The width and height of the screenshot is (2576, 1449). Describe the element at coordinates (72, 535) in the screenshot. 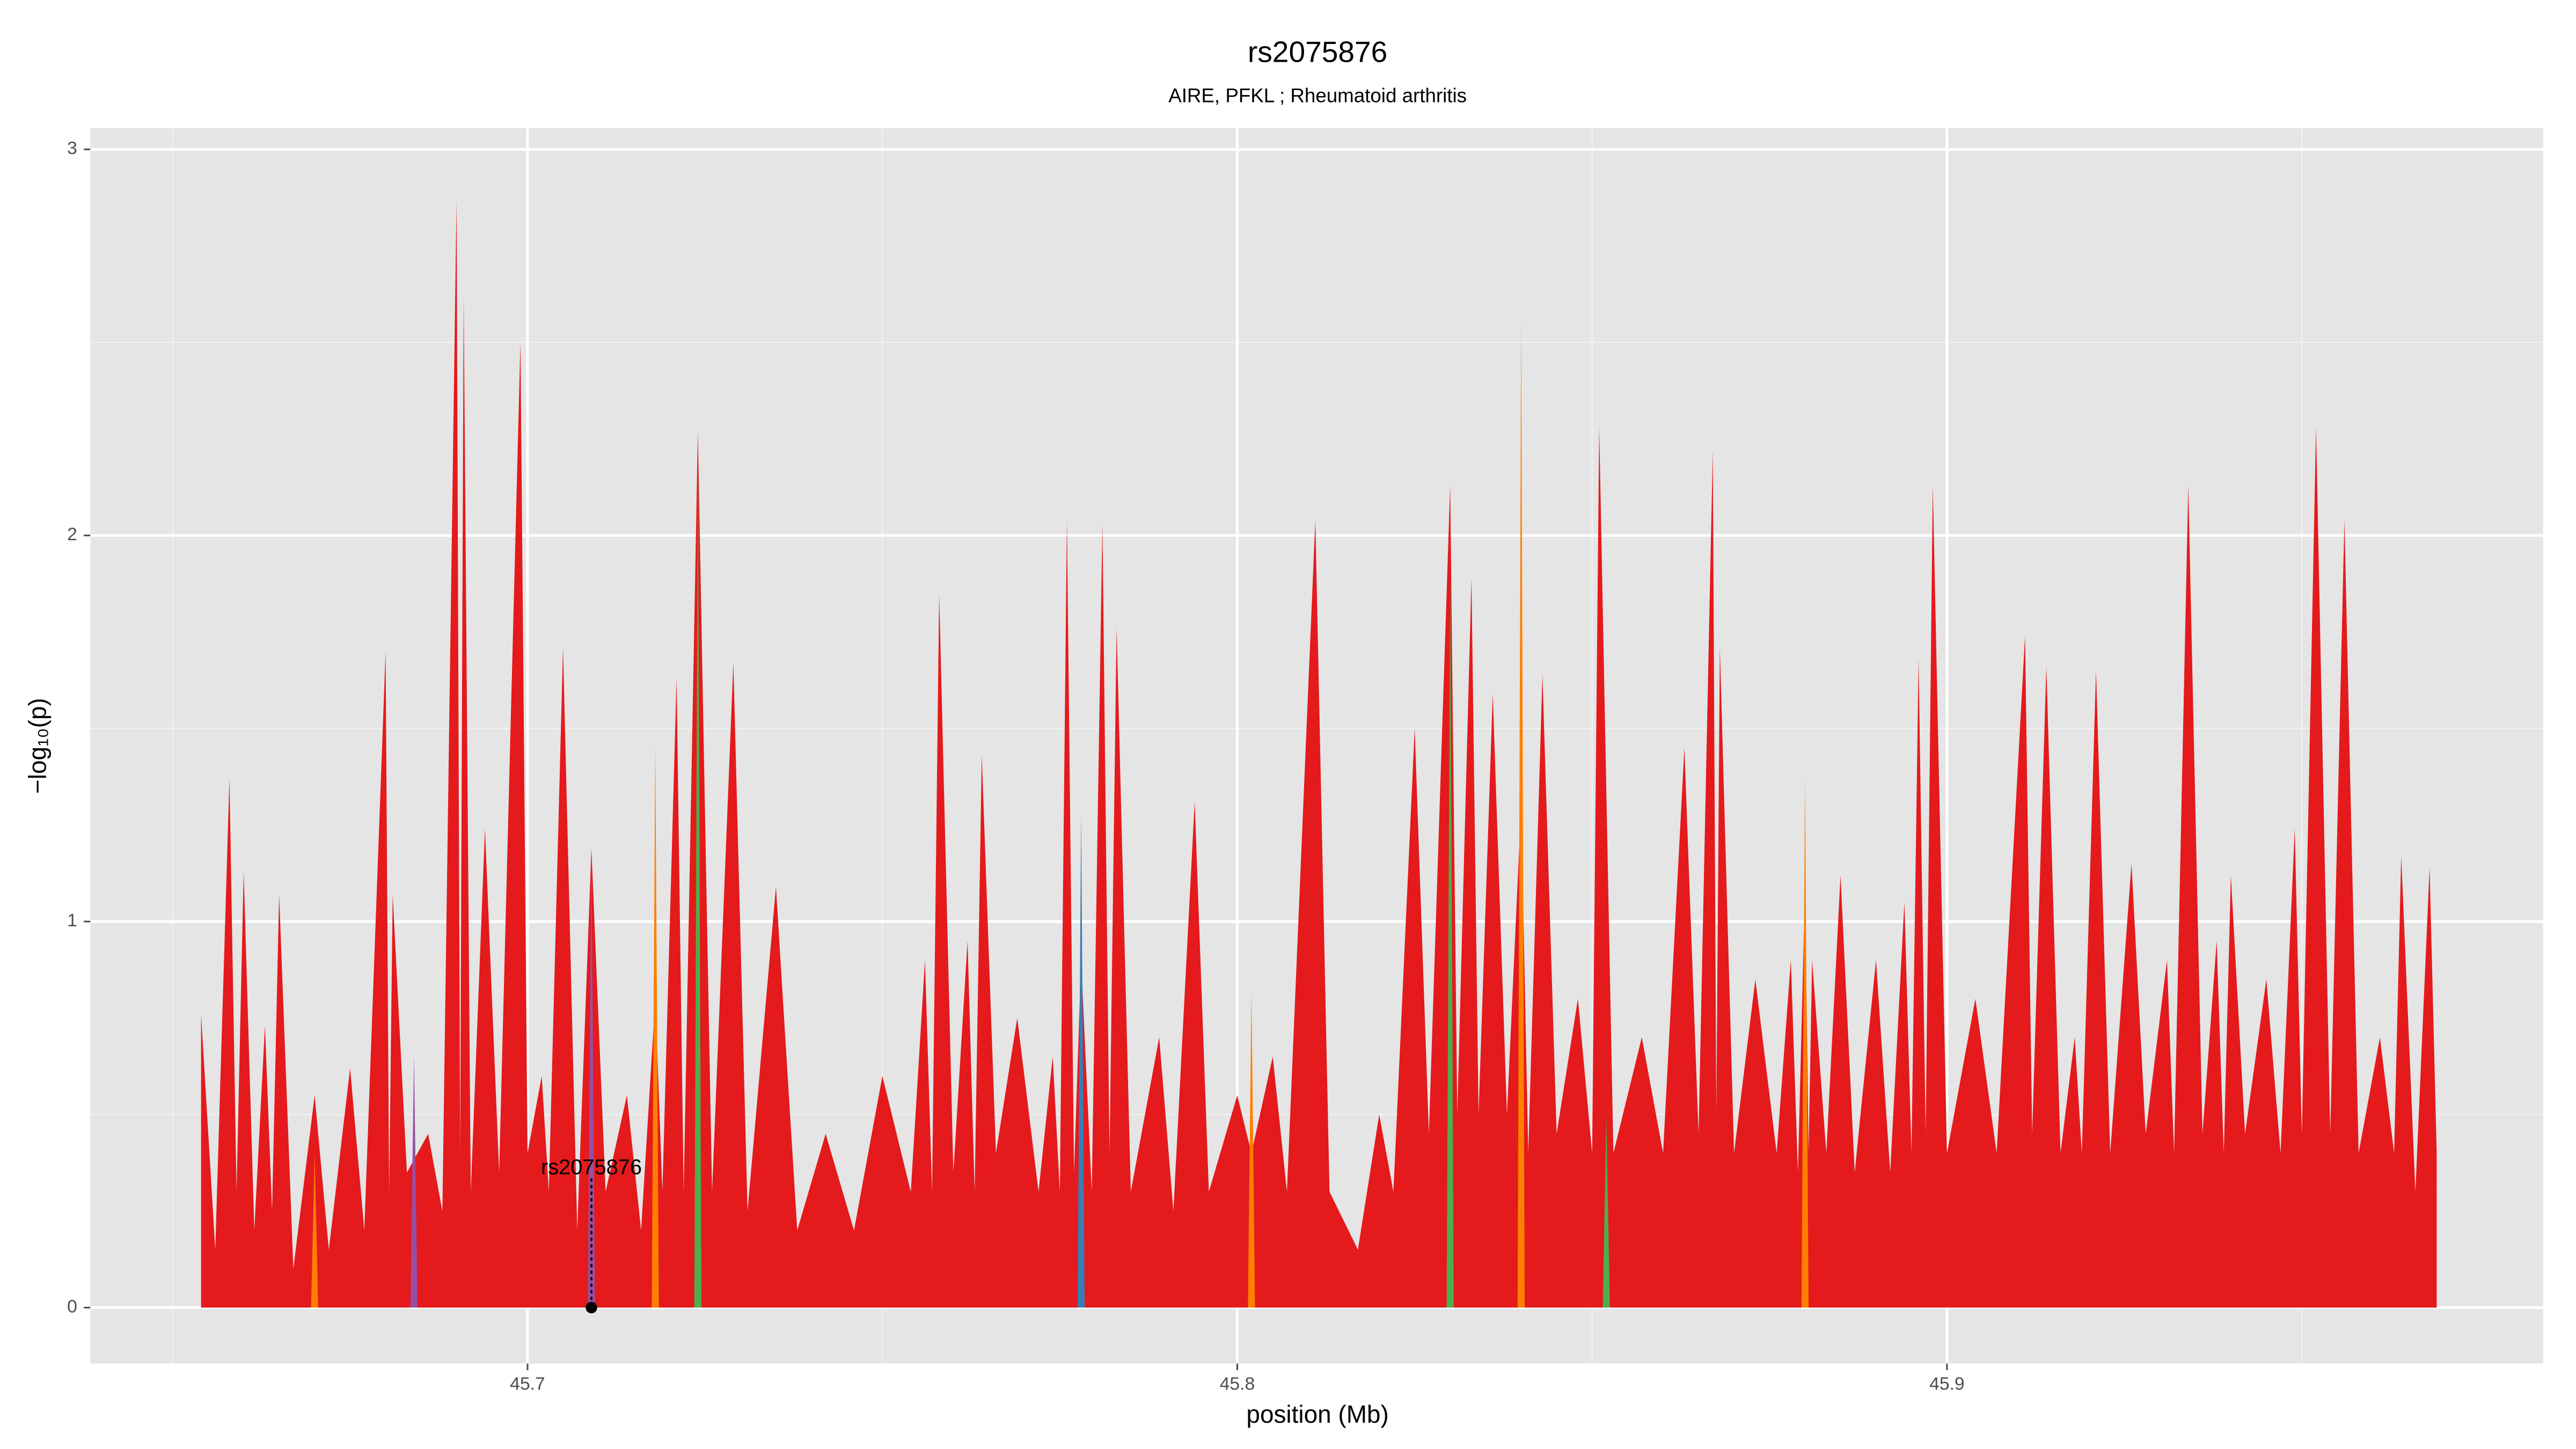

I see `y-tick-label: 2` at that location.